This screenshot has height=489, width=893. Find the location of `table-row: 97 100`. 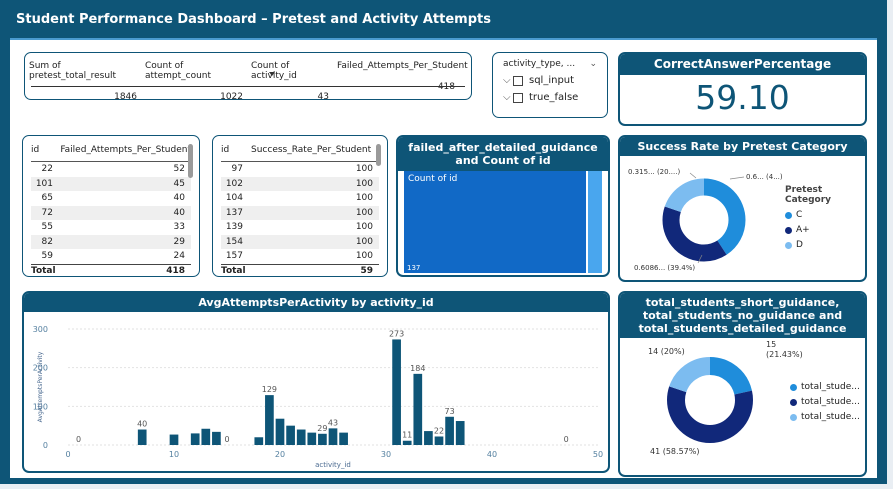

table-row: 97 100 is located at coordinates (302, 169).